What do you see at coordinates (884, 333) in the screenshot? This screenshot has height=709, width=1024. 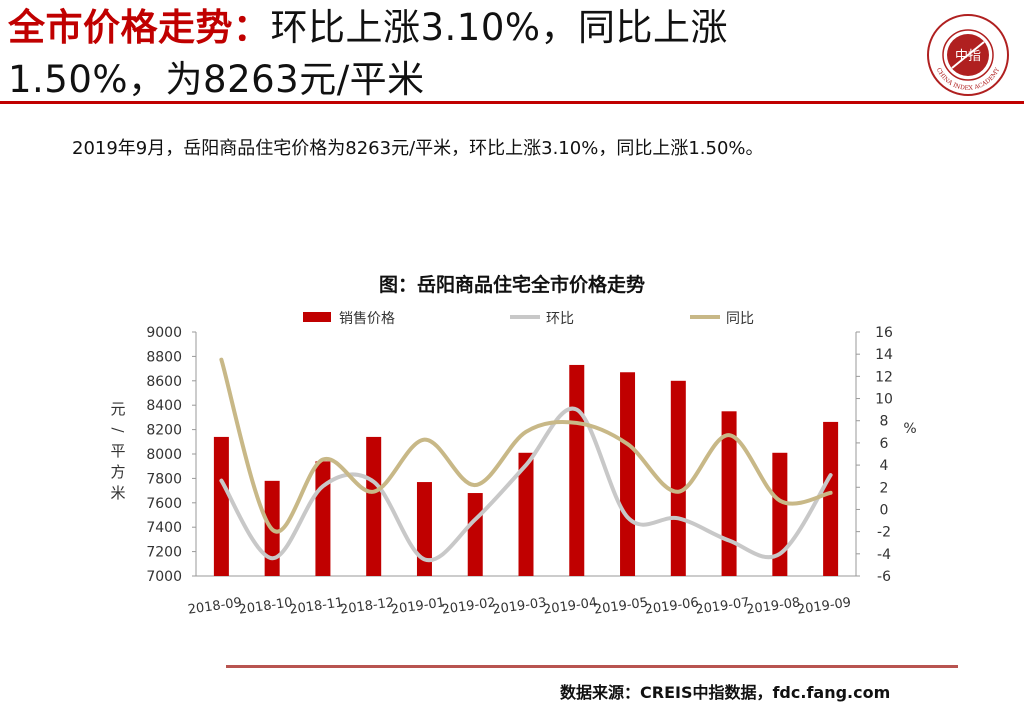 I see `y2-tick-label: 16` at bounding box center [884, 333].